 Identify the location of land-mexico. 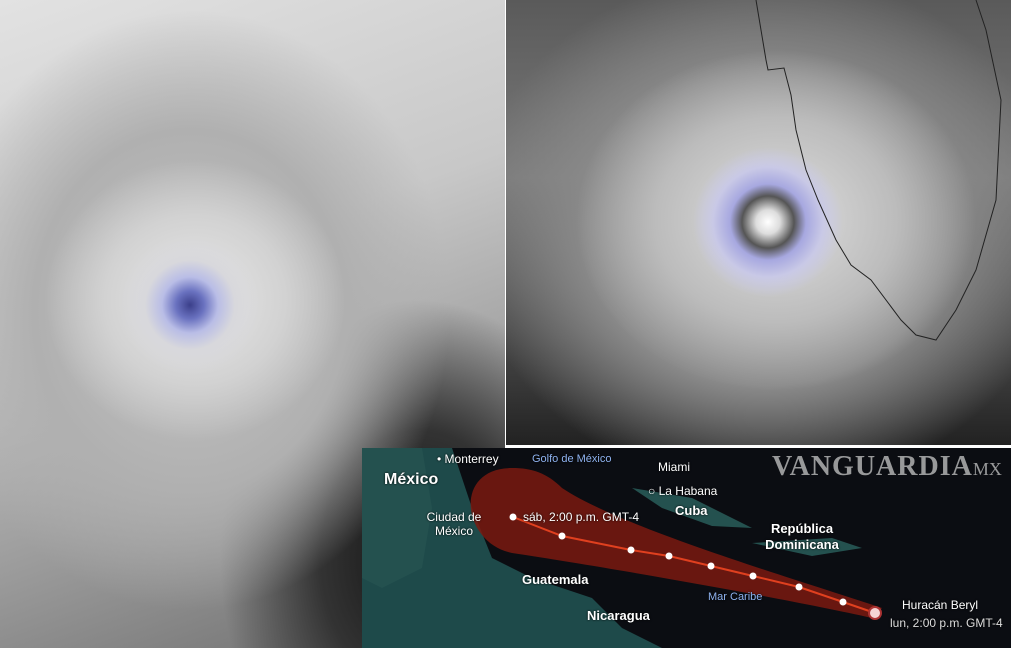
(397, 518).